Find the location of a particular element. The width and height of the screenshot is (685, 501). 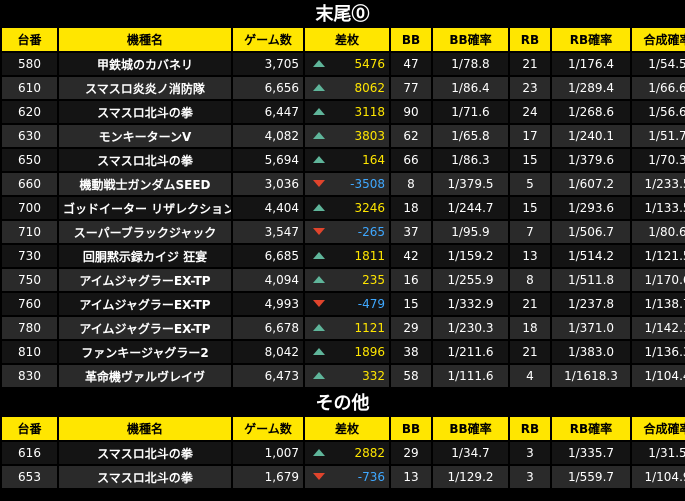

bb-probability: 1/211.6 is located at coordinates (470, 352).